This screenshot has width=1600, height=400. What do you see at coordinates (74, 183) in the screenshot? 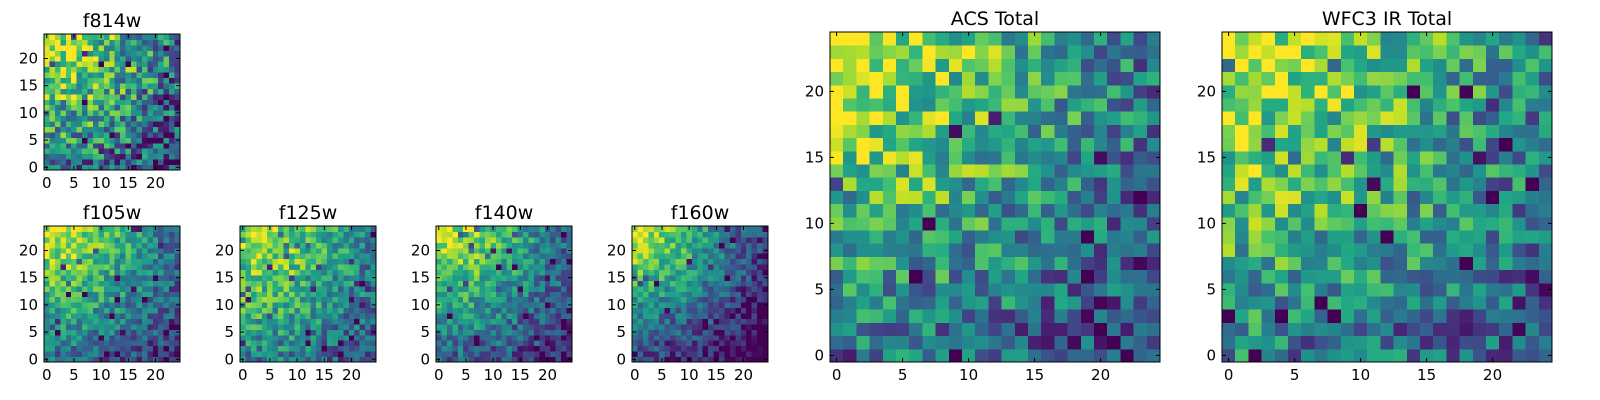
I see `x-tick-label: 5` at bounding box center [74, 183].